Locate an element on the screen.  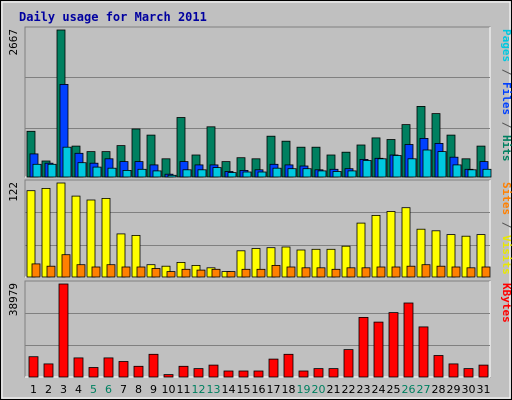
panel-legend: Sites / Visits is located at coordinates (506, 228).